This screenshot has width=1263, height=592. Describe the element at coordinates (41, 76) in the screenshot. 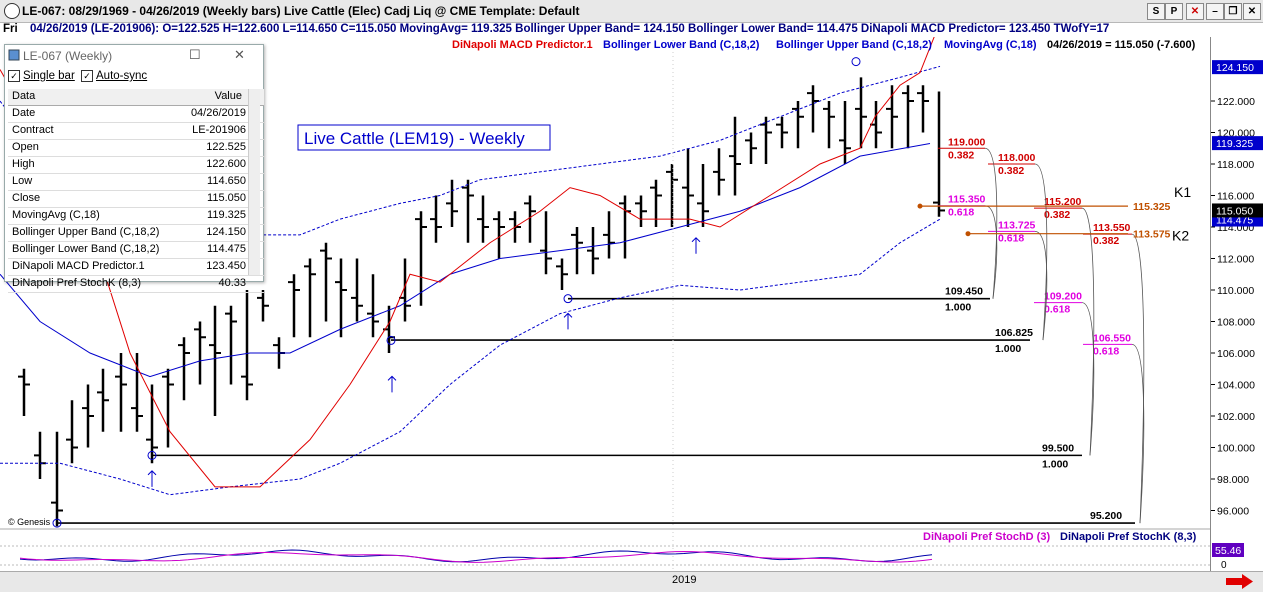

I see `single-bar-checkbox: ✓ Single bar` at that location.